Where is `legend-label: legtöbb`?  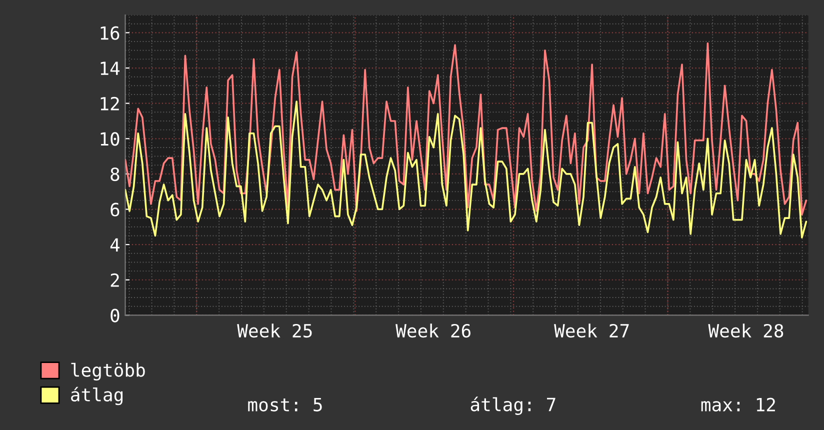 legend-label: legtöbb is located at coordinates (108, 371).